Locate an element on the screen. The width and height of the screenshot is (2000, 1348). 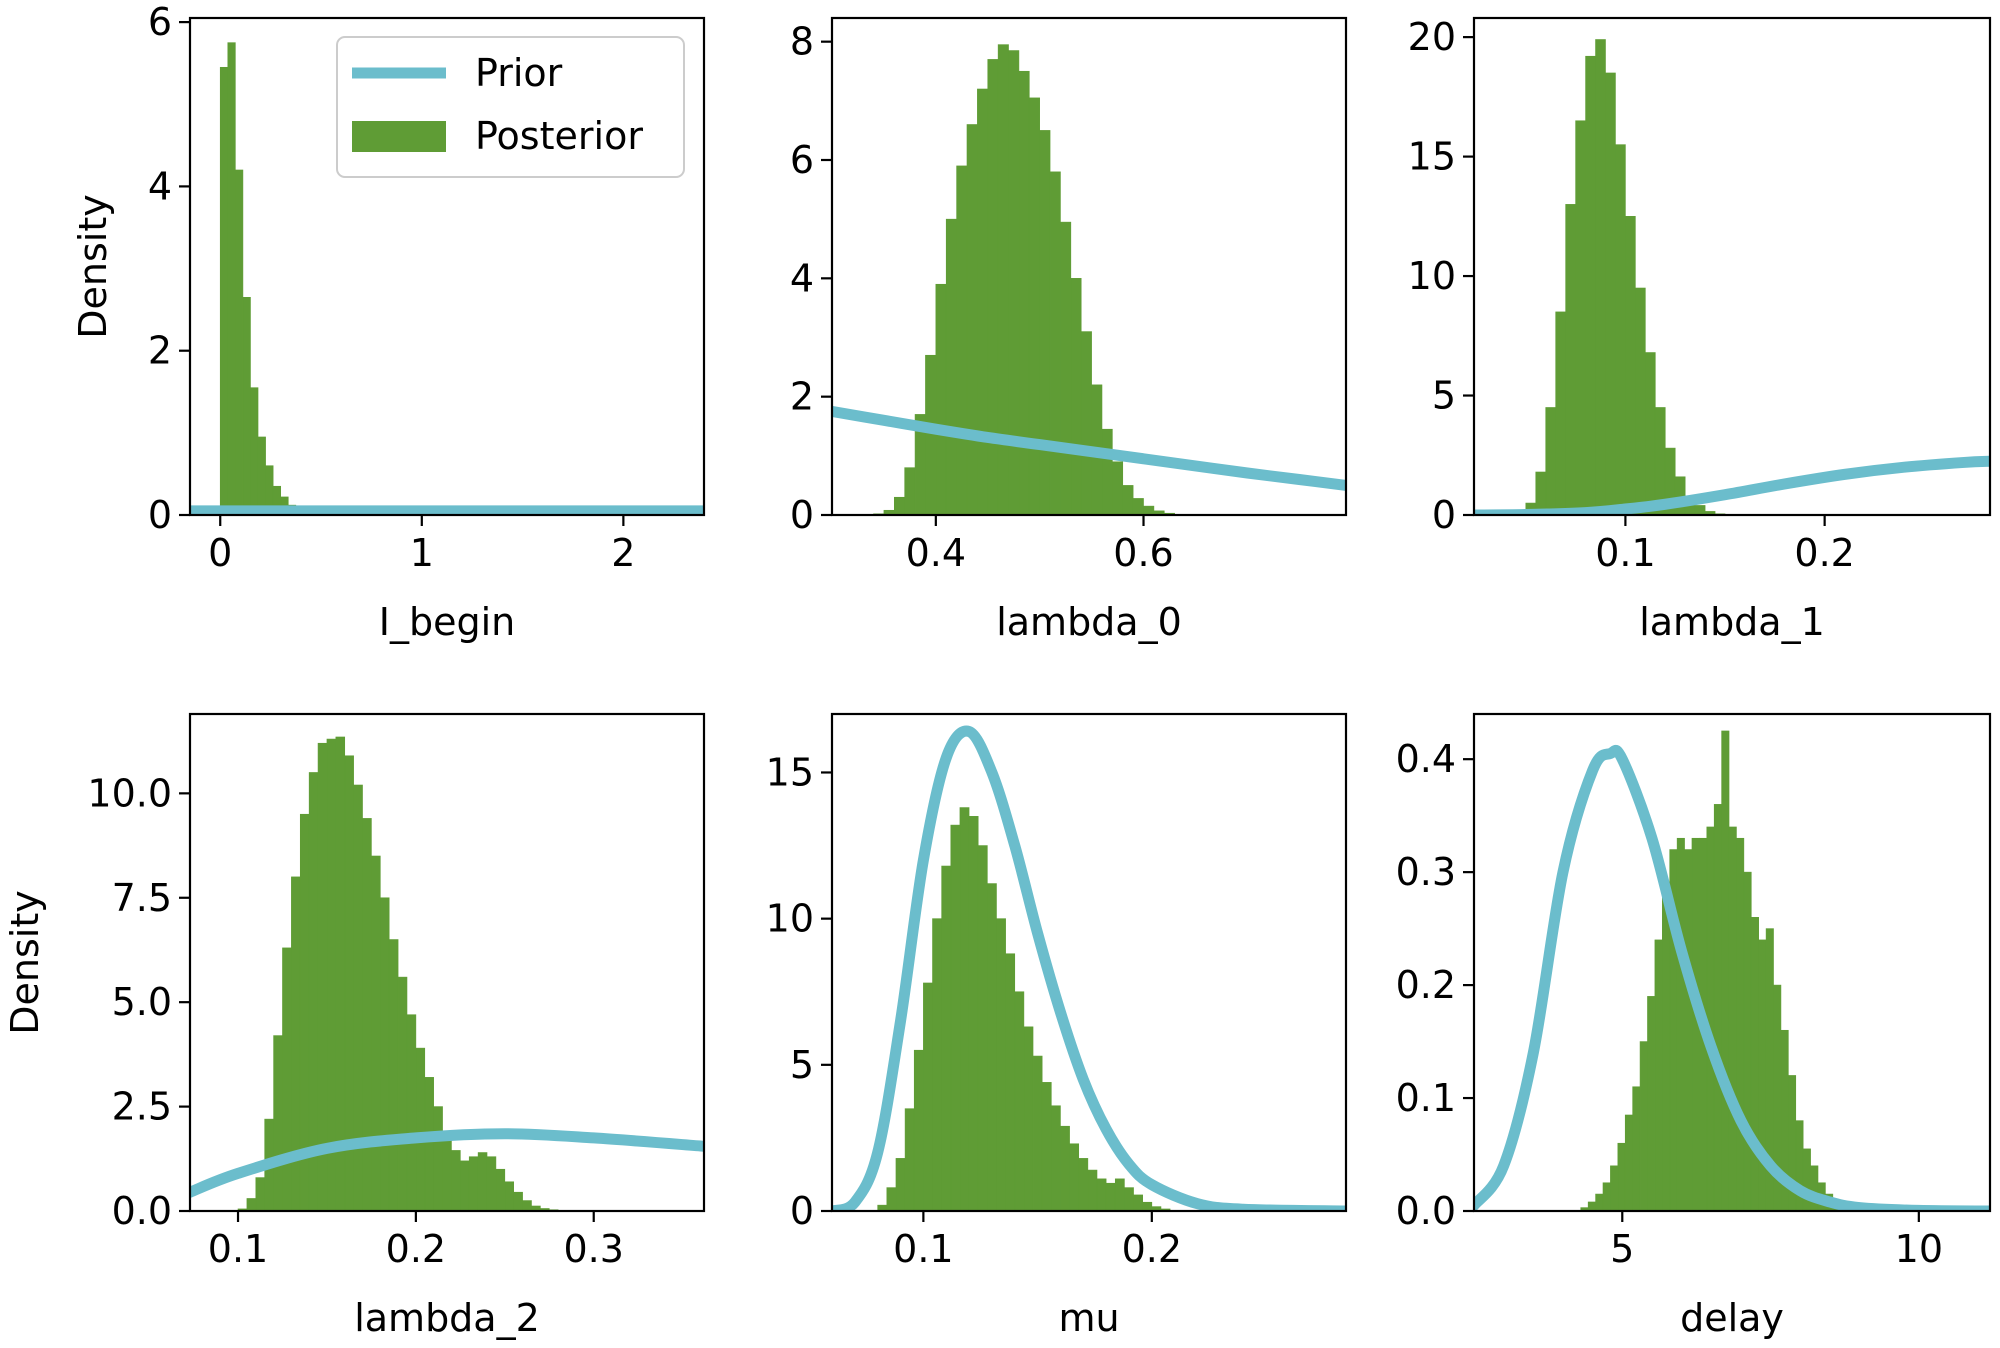
y-tick-label: 0.0 is located at coordinates (142, 1211).